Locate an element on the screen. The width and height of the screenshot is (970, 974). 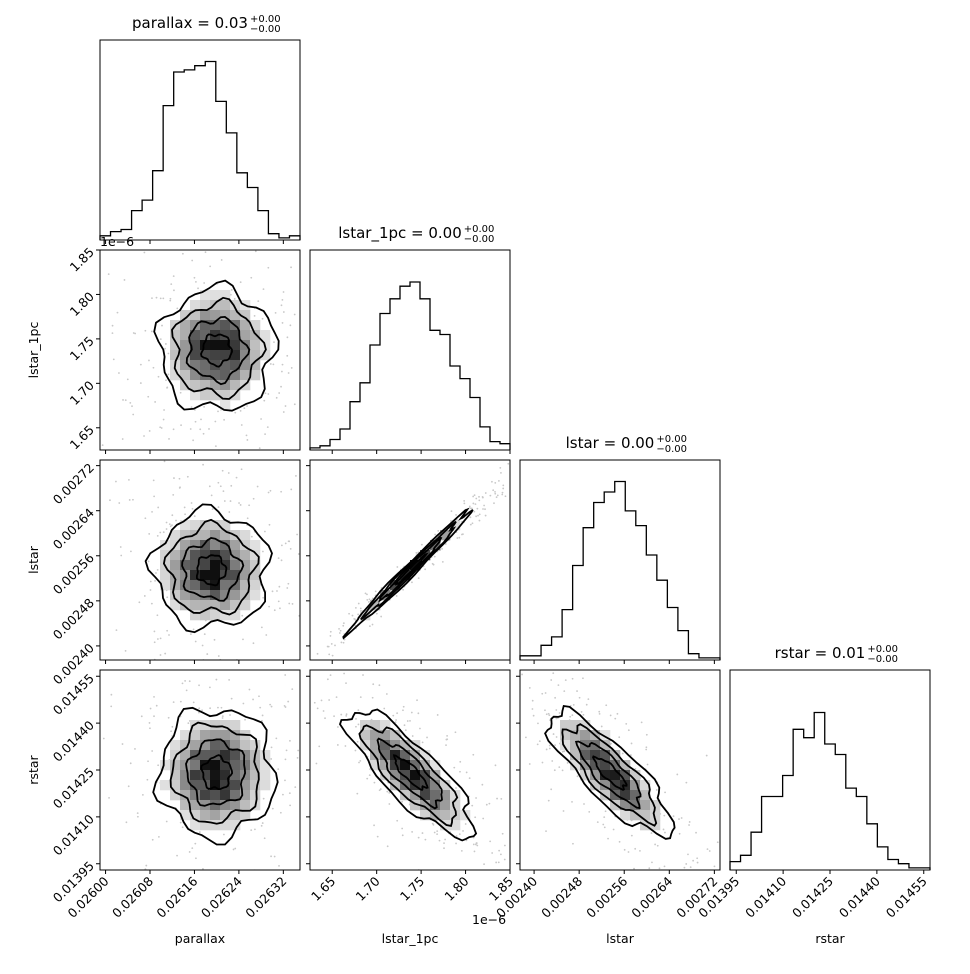
histogram-panel-parallax: parallax = 0.03 +0.00−0.00 is located at coordinates (200, 127).